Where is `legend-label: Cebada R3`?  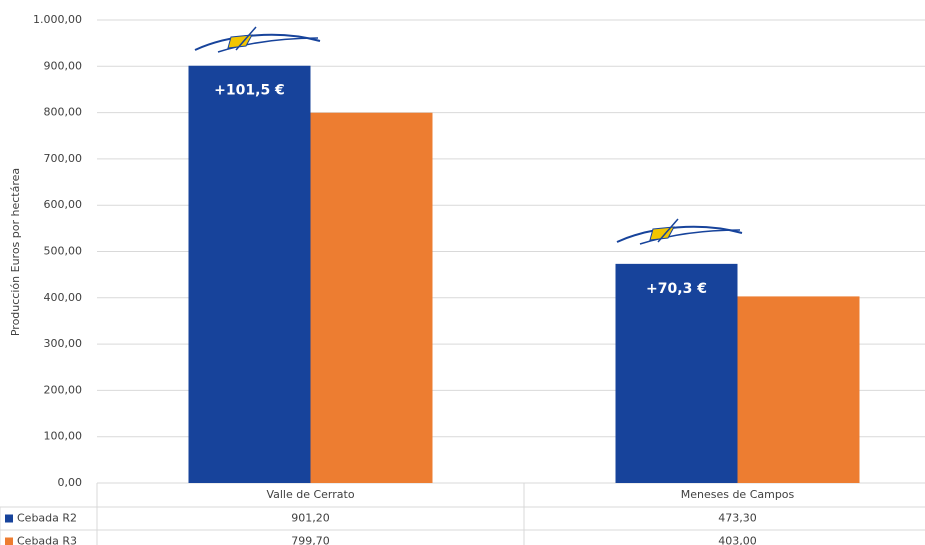 legend-label: Cebada R3 is located at coordinates (47, 540).